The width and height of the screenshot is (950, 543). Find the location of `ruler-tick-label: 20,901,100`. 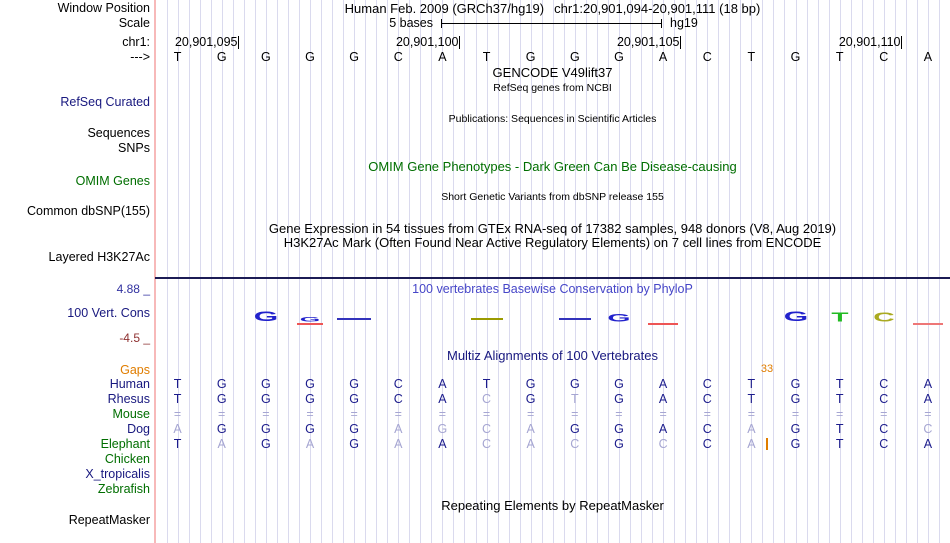

ruler-tick-label: 20,901,100 is located at coordinates (427, 42).